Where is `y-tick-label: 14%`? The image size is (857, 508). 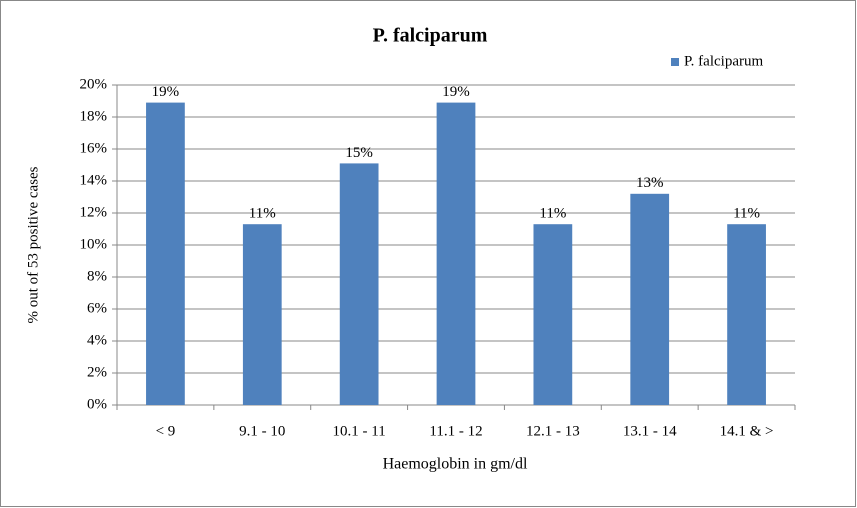
y-tick-label: 14% is located at coordinates (94, 180).